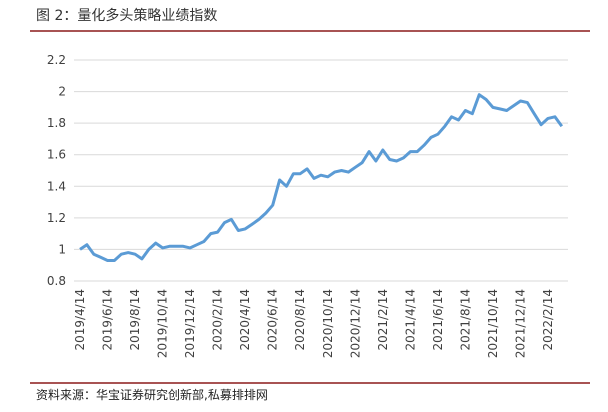 The height and width of the screenshot is (412, 608). Describe the element at coordinates (56, 281) in the screenshot. I see `y-tick-label: 0.8` at that location.